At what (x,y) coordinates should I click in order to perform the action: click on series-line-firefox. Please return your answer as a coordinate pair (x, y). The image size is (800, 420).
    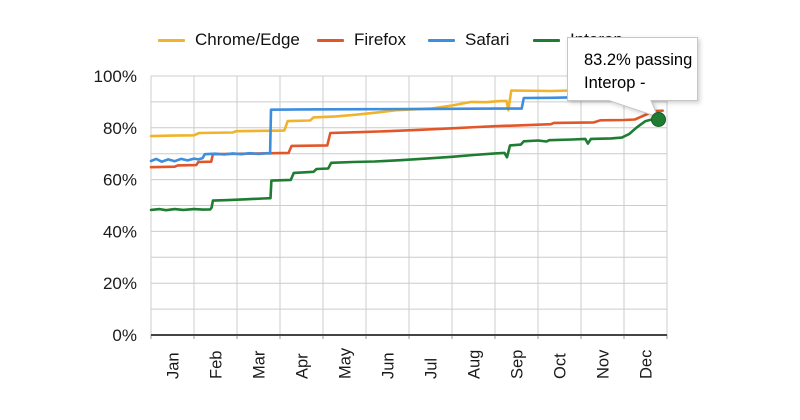
    Looking at the image, I should click on (406, 139).